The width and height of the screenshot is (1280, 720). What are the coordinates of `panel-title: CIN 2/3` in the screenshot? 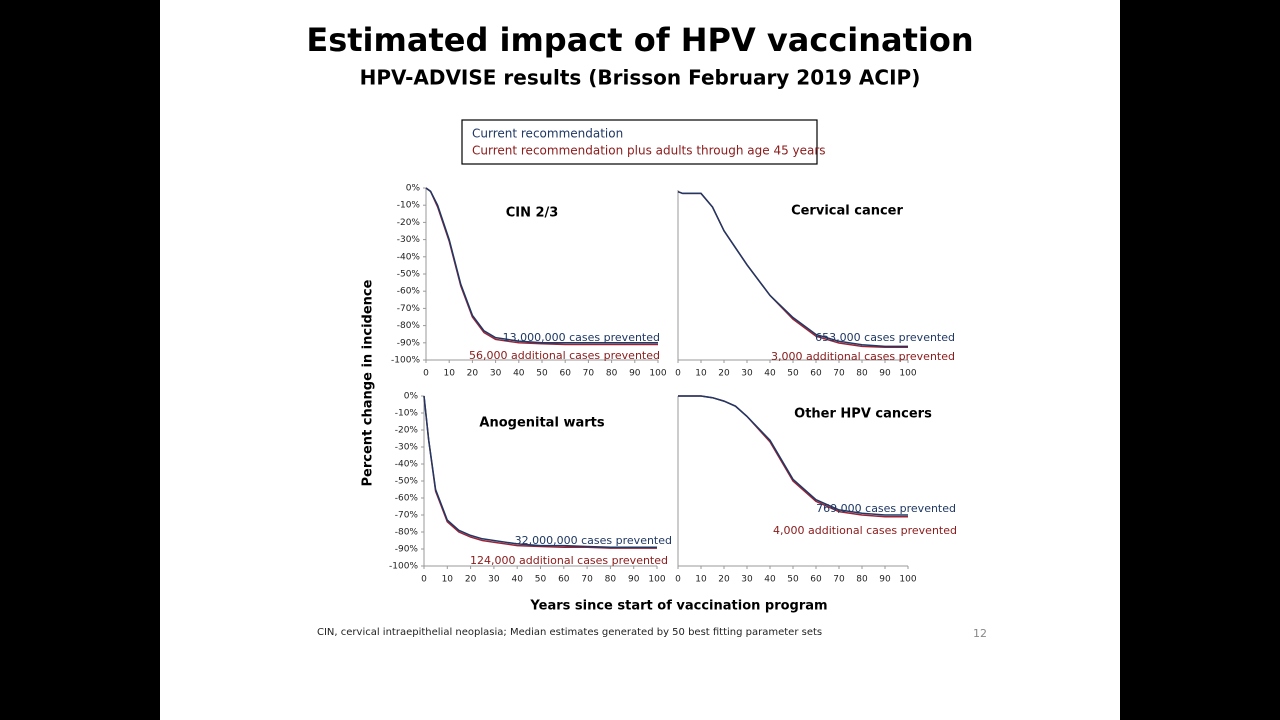 It's located at (532, 213).